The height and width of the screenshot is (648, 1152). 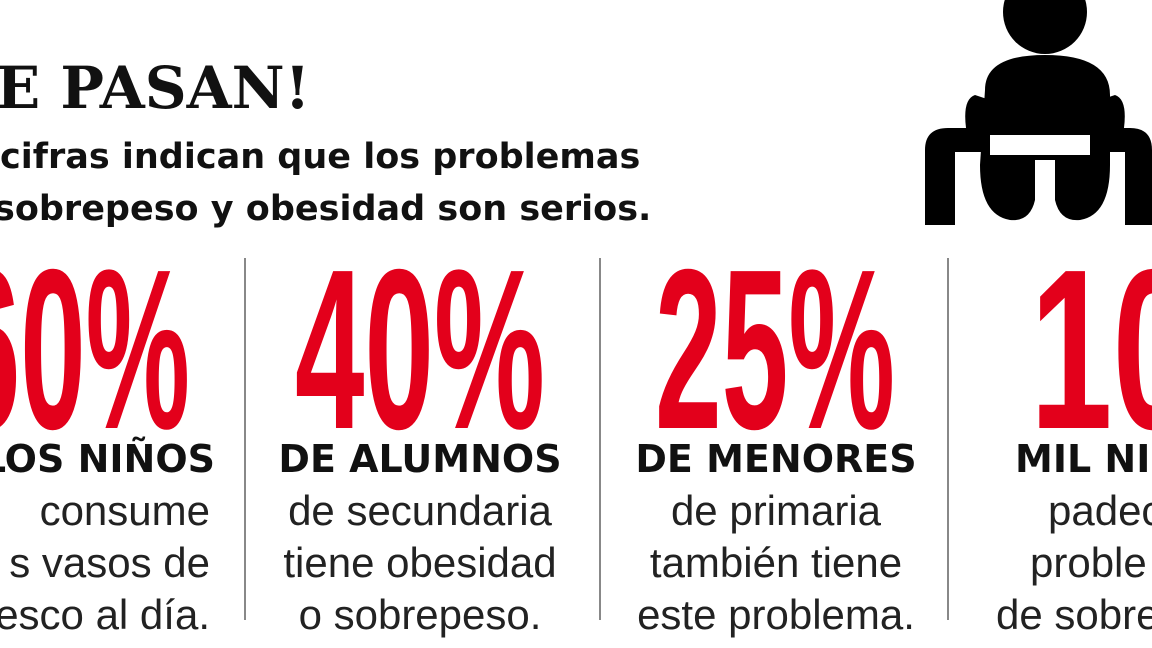 What do you see at coordinates (325, 209) in the screenshot?
I see `subtitle-line: sobrepeso y obesidad son serios.` at bounding box center [325, 209].